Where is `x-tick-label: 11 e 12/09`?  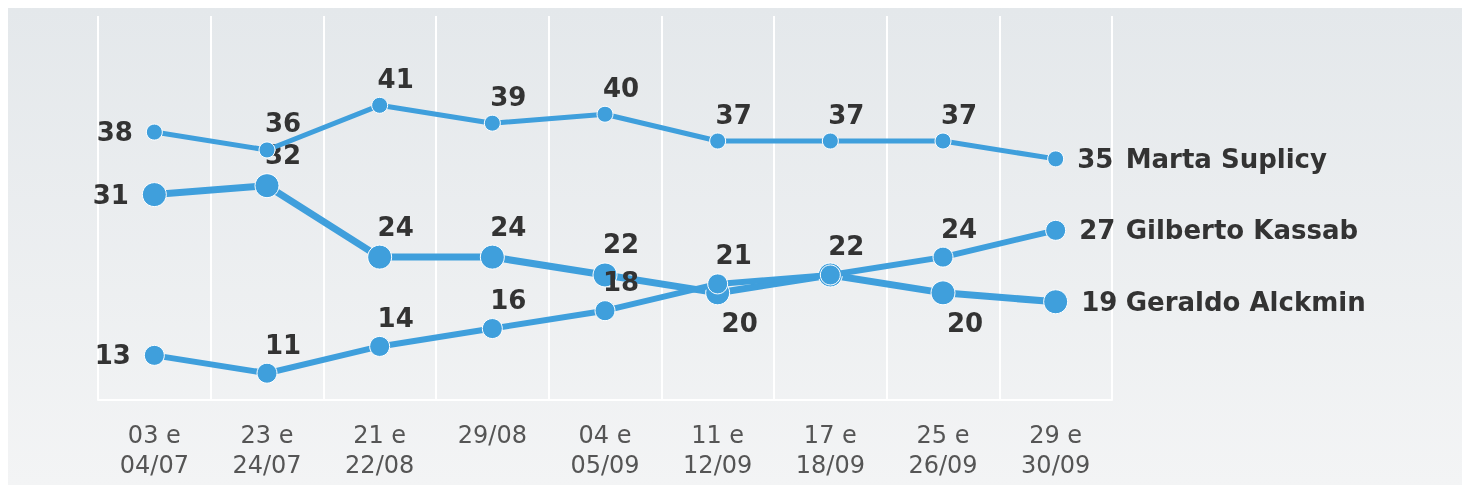 x-tick-label: 11 e 12/09 is located at coordinates (718, 450).